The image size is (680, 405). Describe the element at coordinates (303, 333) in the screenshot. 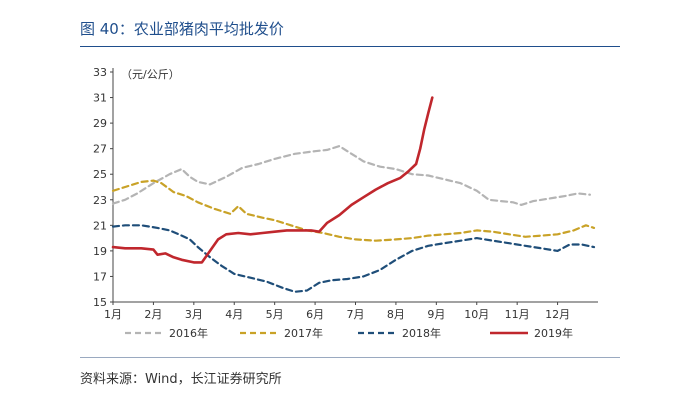

I see `legend-label-1: 2017年` at that location.